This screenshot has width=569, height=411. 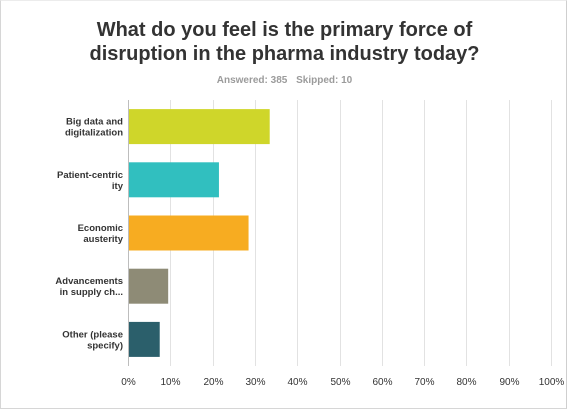 I want to click on x-tick-label: 30%, so click(x=255, y=382).